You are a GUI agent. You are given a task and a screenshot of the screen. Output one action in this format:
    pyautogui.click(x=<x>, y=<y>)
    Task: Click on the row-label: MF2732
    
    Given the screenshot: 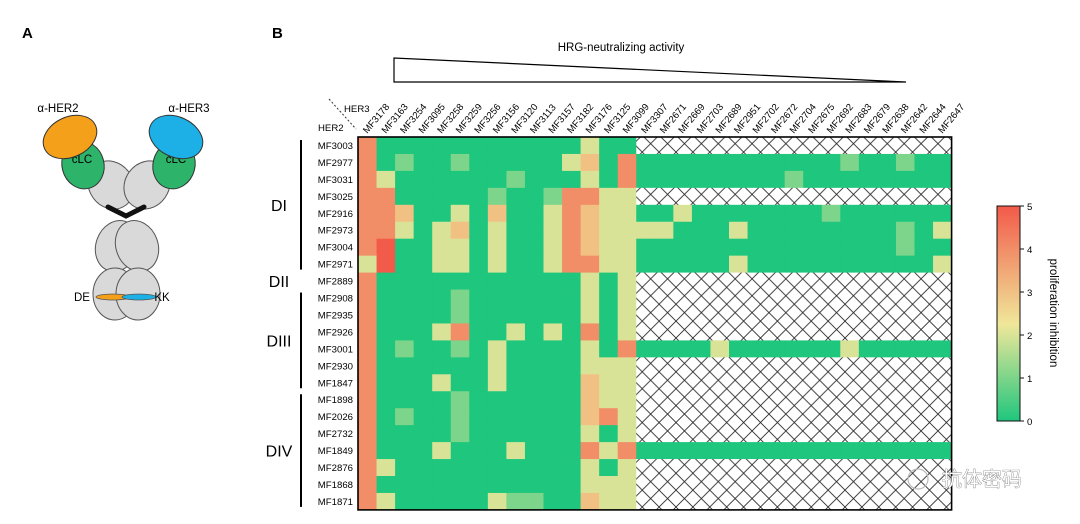 What is the action you would take?
    pyautogui.click(x=335, y=434)
    